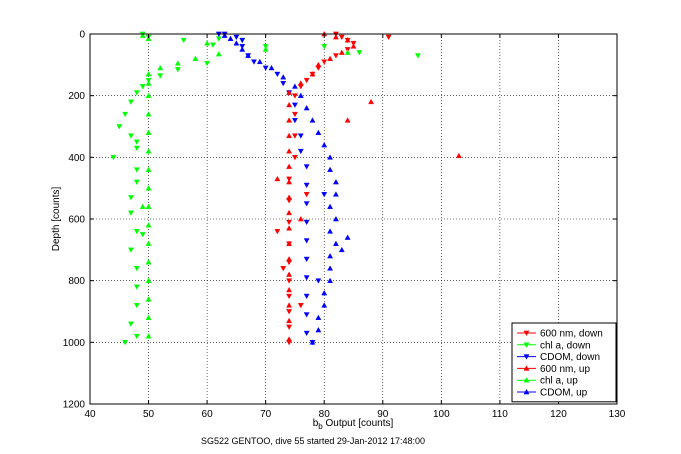  What do you see at coordinates (617, 414) in the screenshot?
I see `x-tick-label: 130` at bounding box center [617, 414].